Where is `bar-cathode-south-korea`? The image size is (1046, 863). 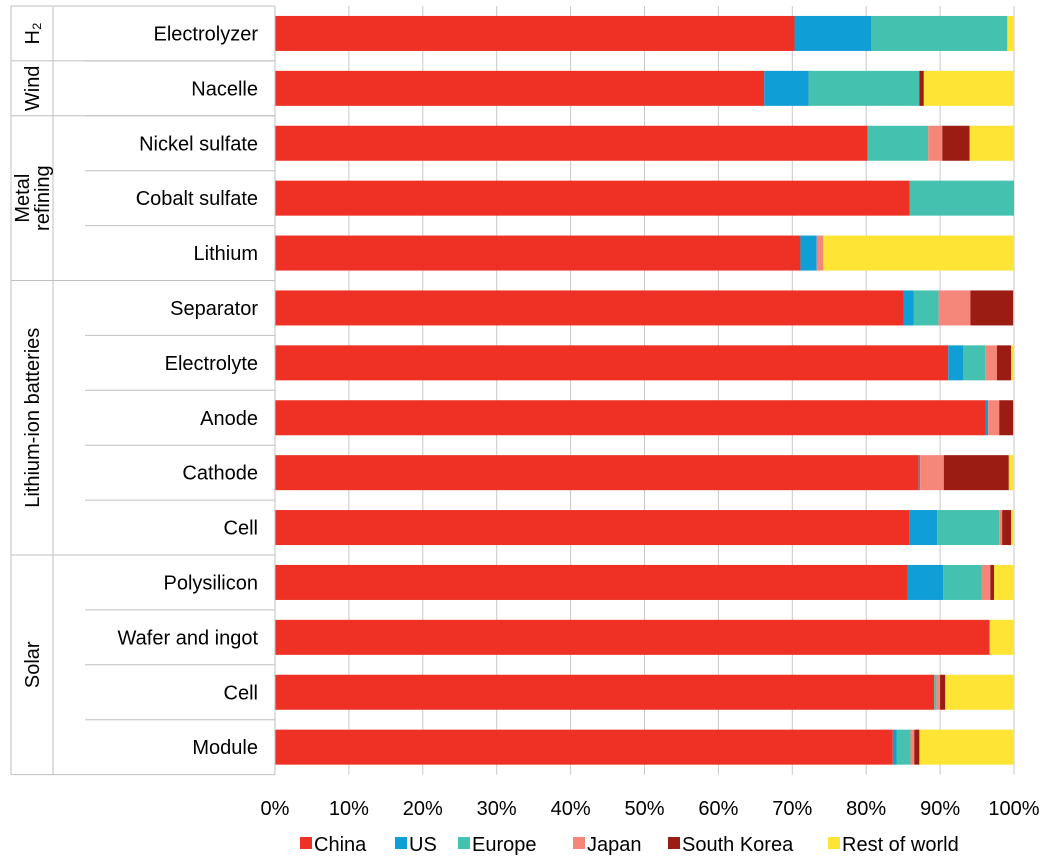
bar-cathode-south-korea is located at coordinates (976, 473).